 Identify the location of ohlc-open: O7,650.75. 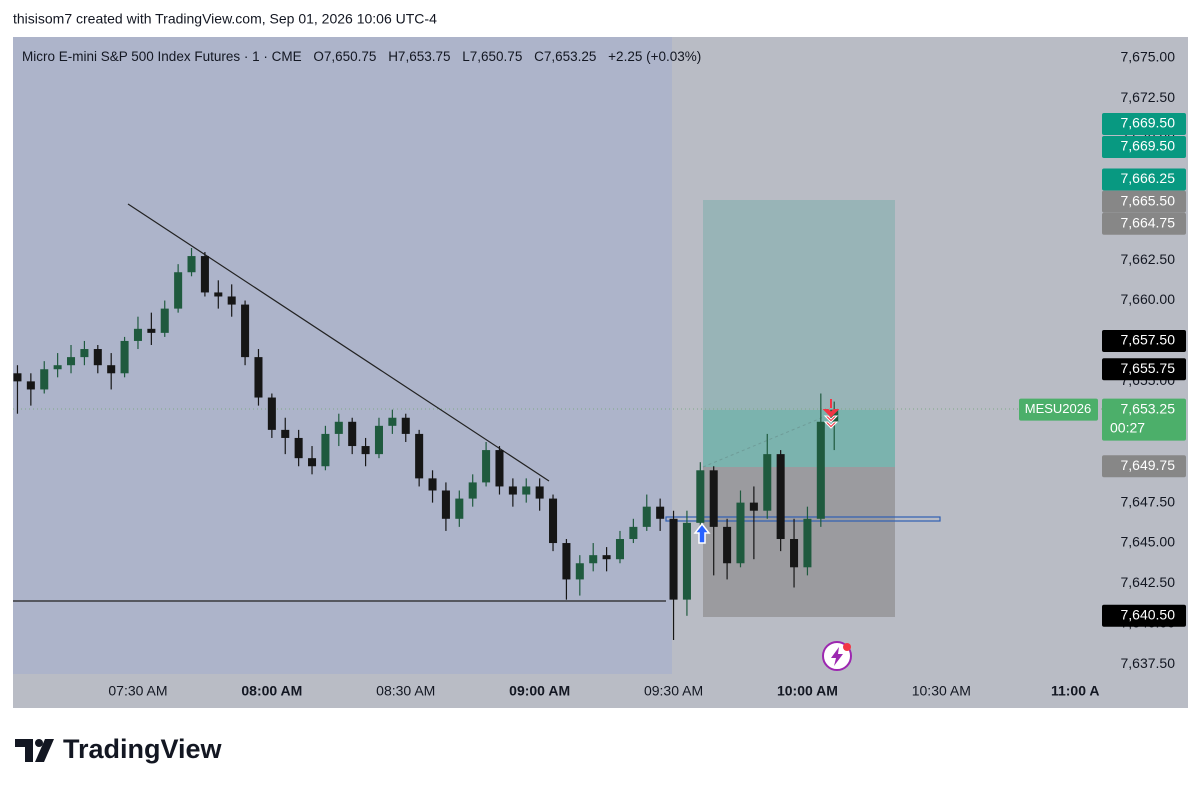
(344, 56).